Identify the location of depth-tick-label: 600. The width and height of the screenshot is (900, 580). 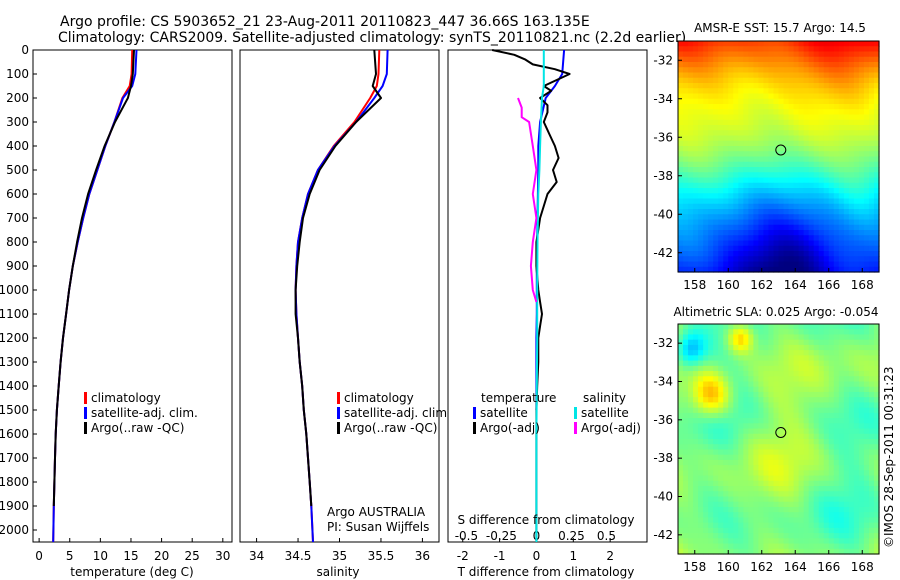
(17, 194).